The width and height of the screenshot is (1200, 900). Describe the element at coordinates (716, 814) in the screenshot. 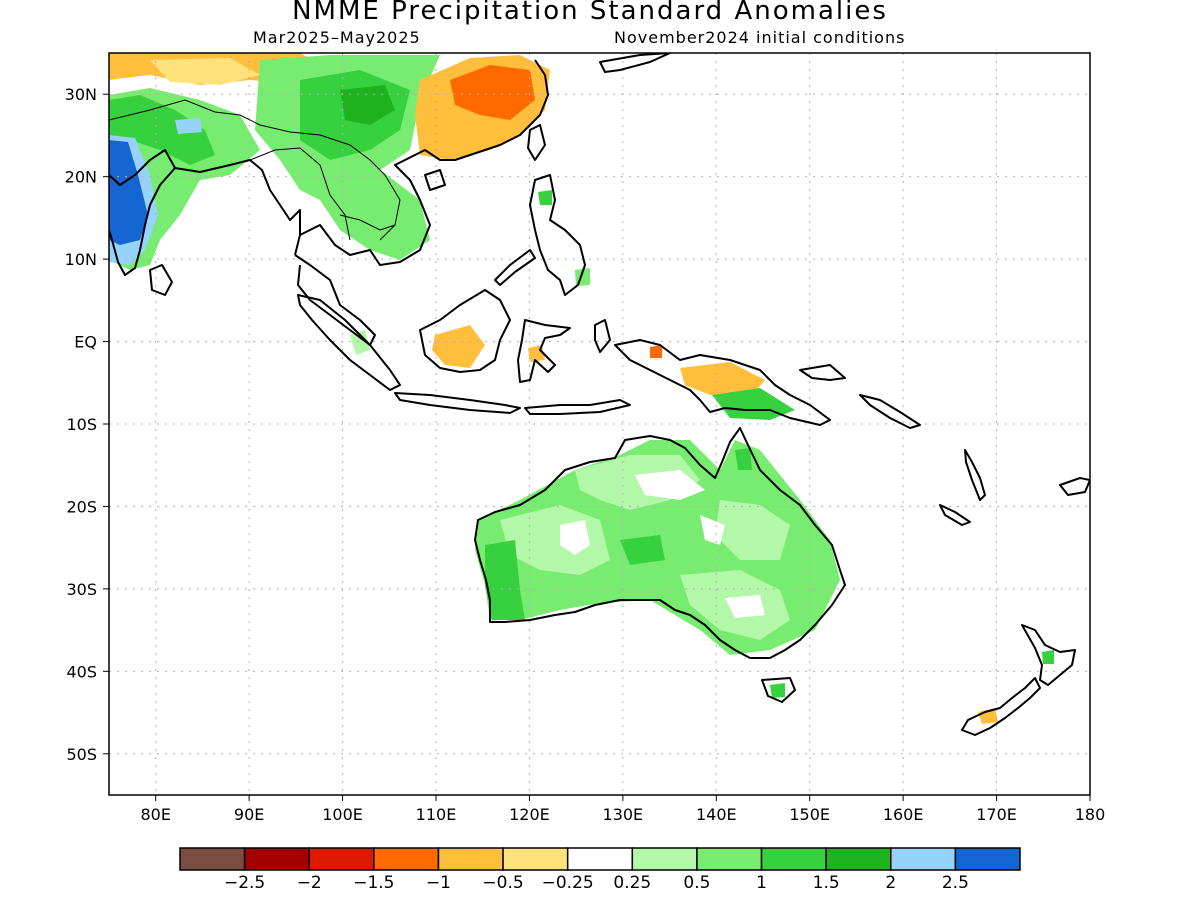

I see `lon-tick-label: 140E` at that location.